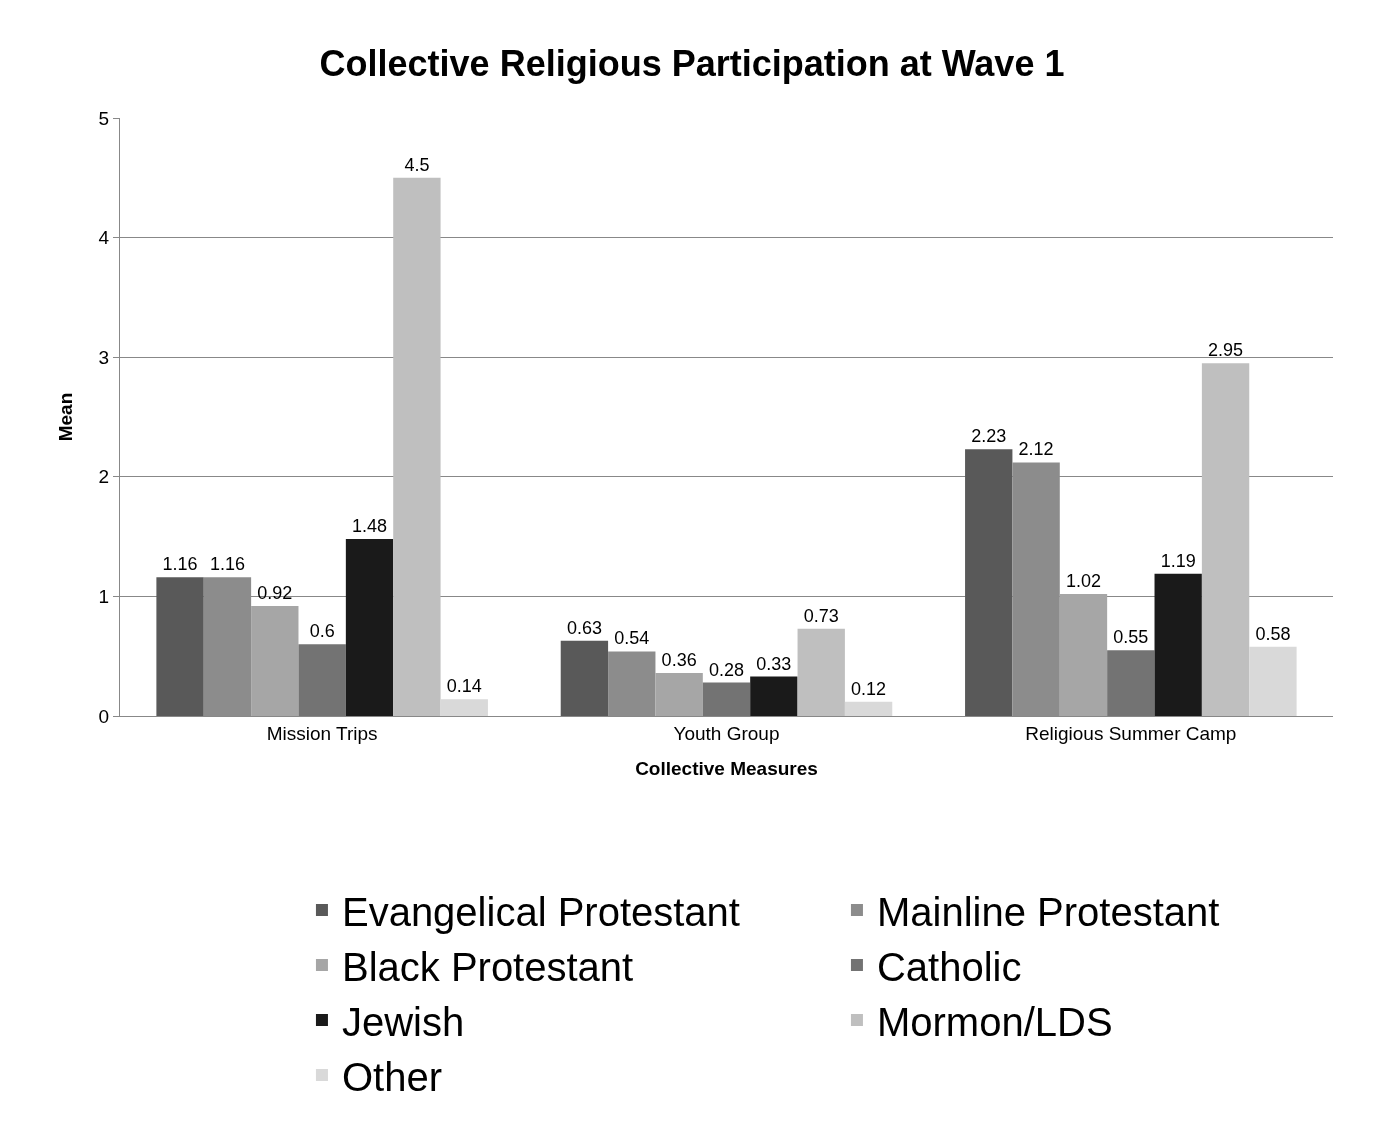  What do you see at coordinates (391, 1076) in the screenshot?
I see `legend-label: Other` at bounding box center [391, 1076].